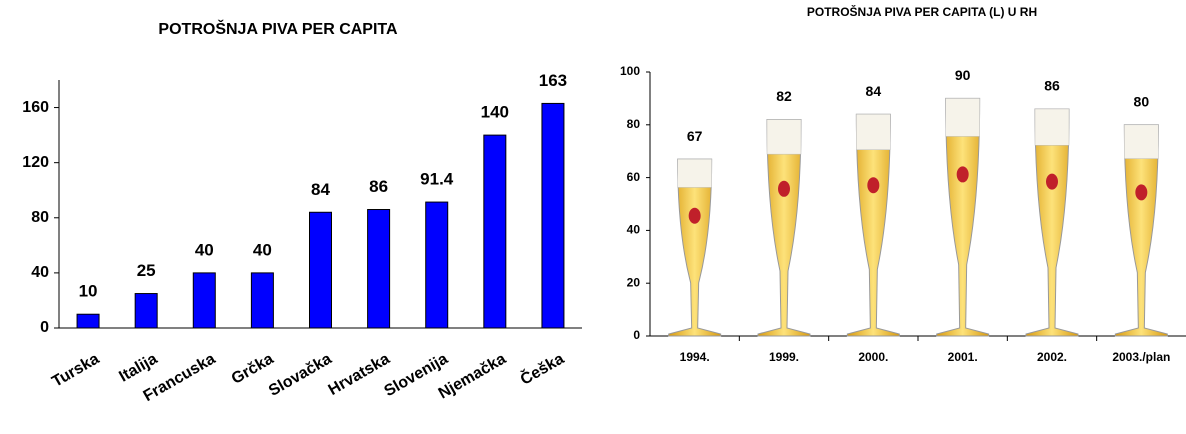 The image size is (1186, 434). What do you see at coordinates (35, 162) in the screenshot?
I see `y-tick-label: 120` at bounding box center [35, 162].